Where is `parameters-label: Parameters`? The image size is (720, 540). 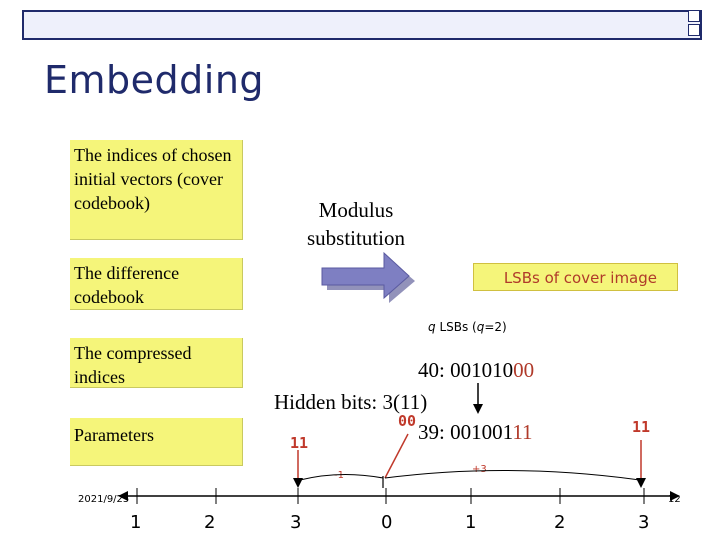
parameters-label: Parameters is located at coordinates (114, 435).